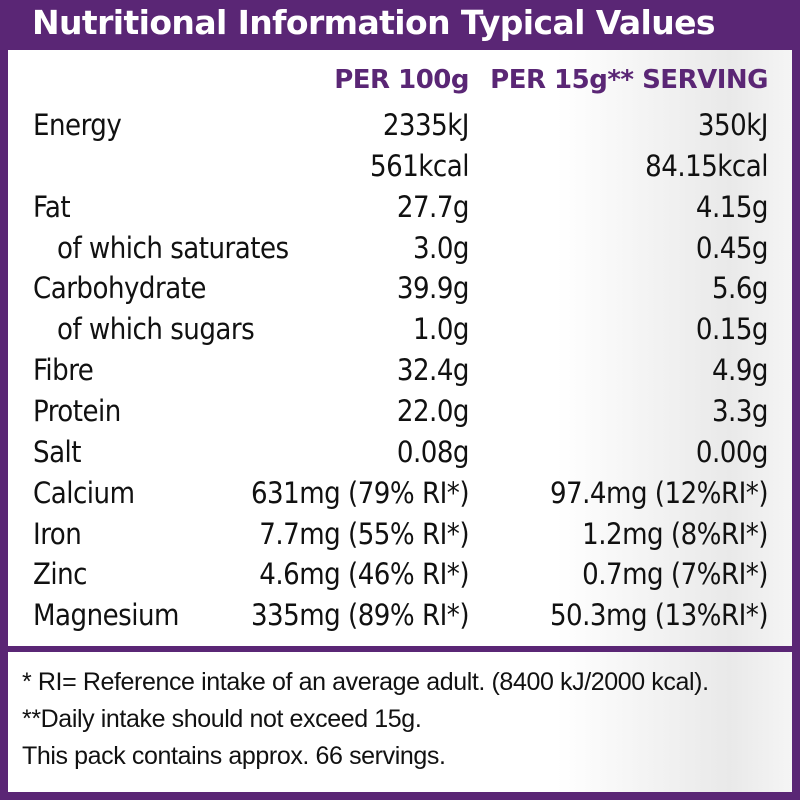 The height and width of the screenshot is (800, 800). I want to click on value-per-100g: 561kcal, so click(419, 165).